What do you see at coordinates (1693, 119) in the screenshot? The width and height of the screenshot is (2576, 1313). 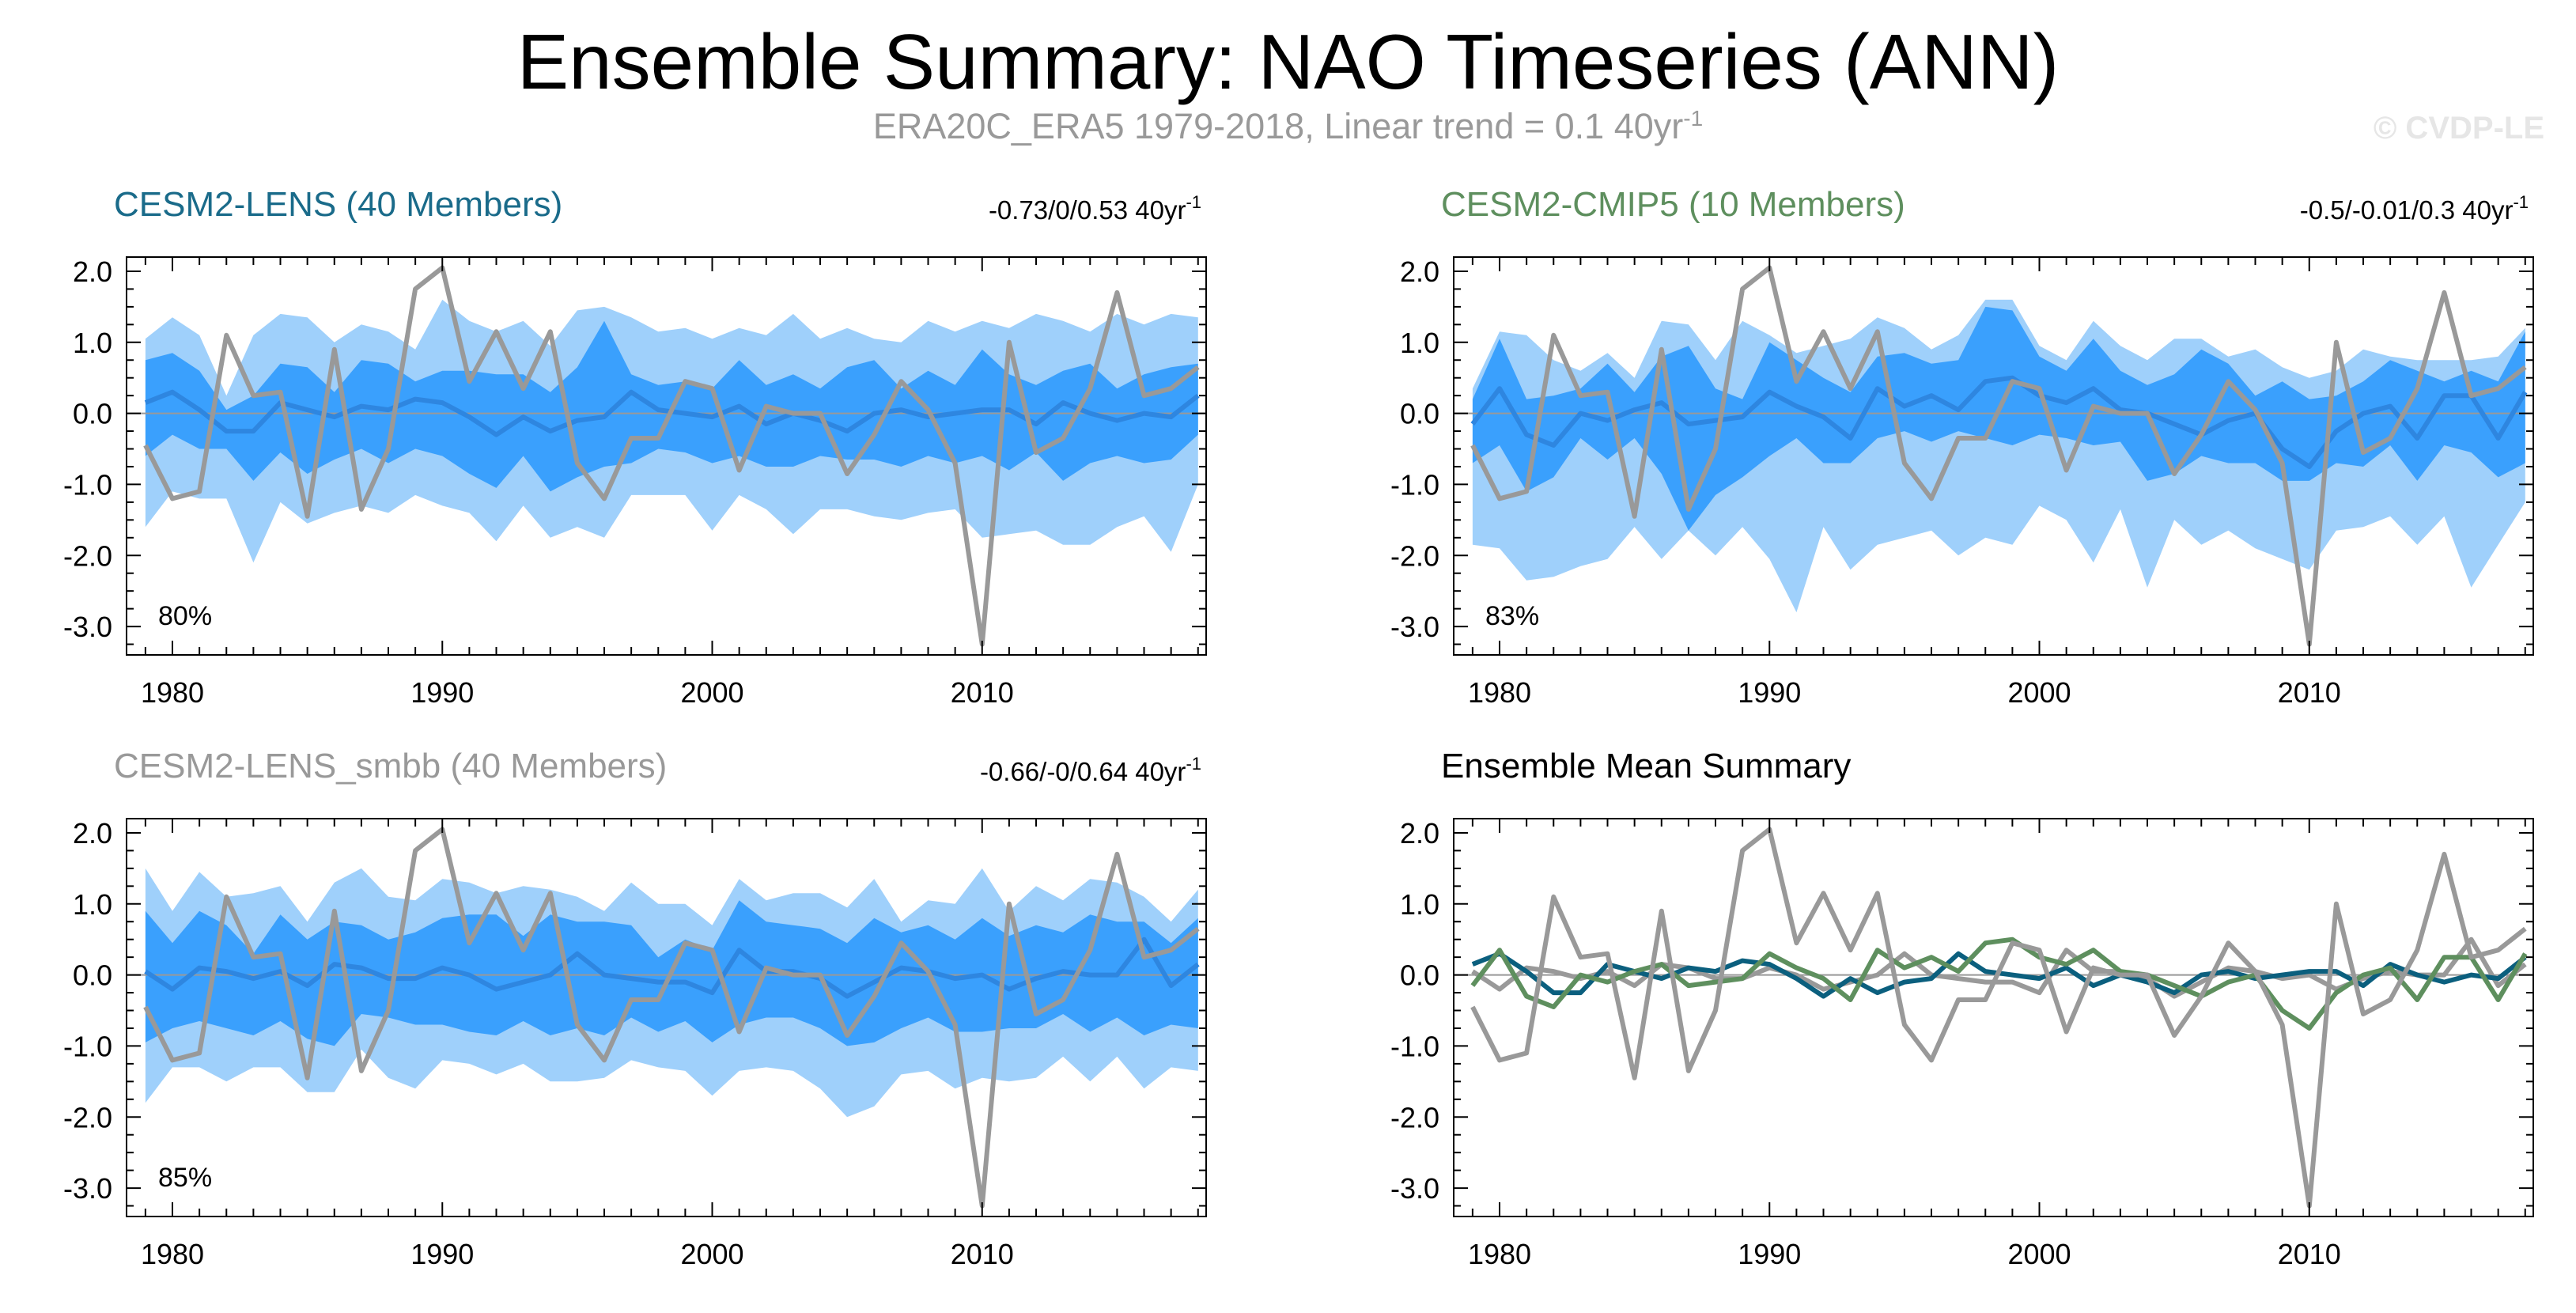 I see `subtitle-sup: -1` at bounding box center [1693, 119].